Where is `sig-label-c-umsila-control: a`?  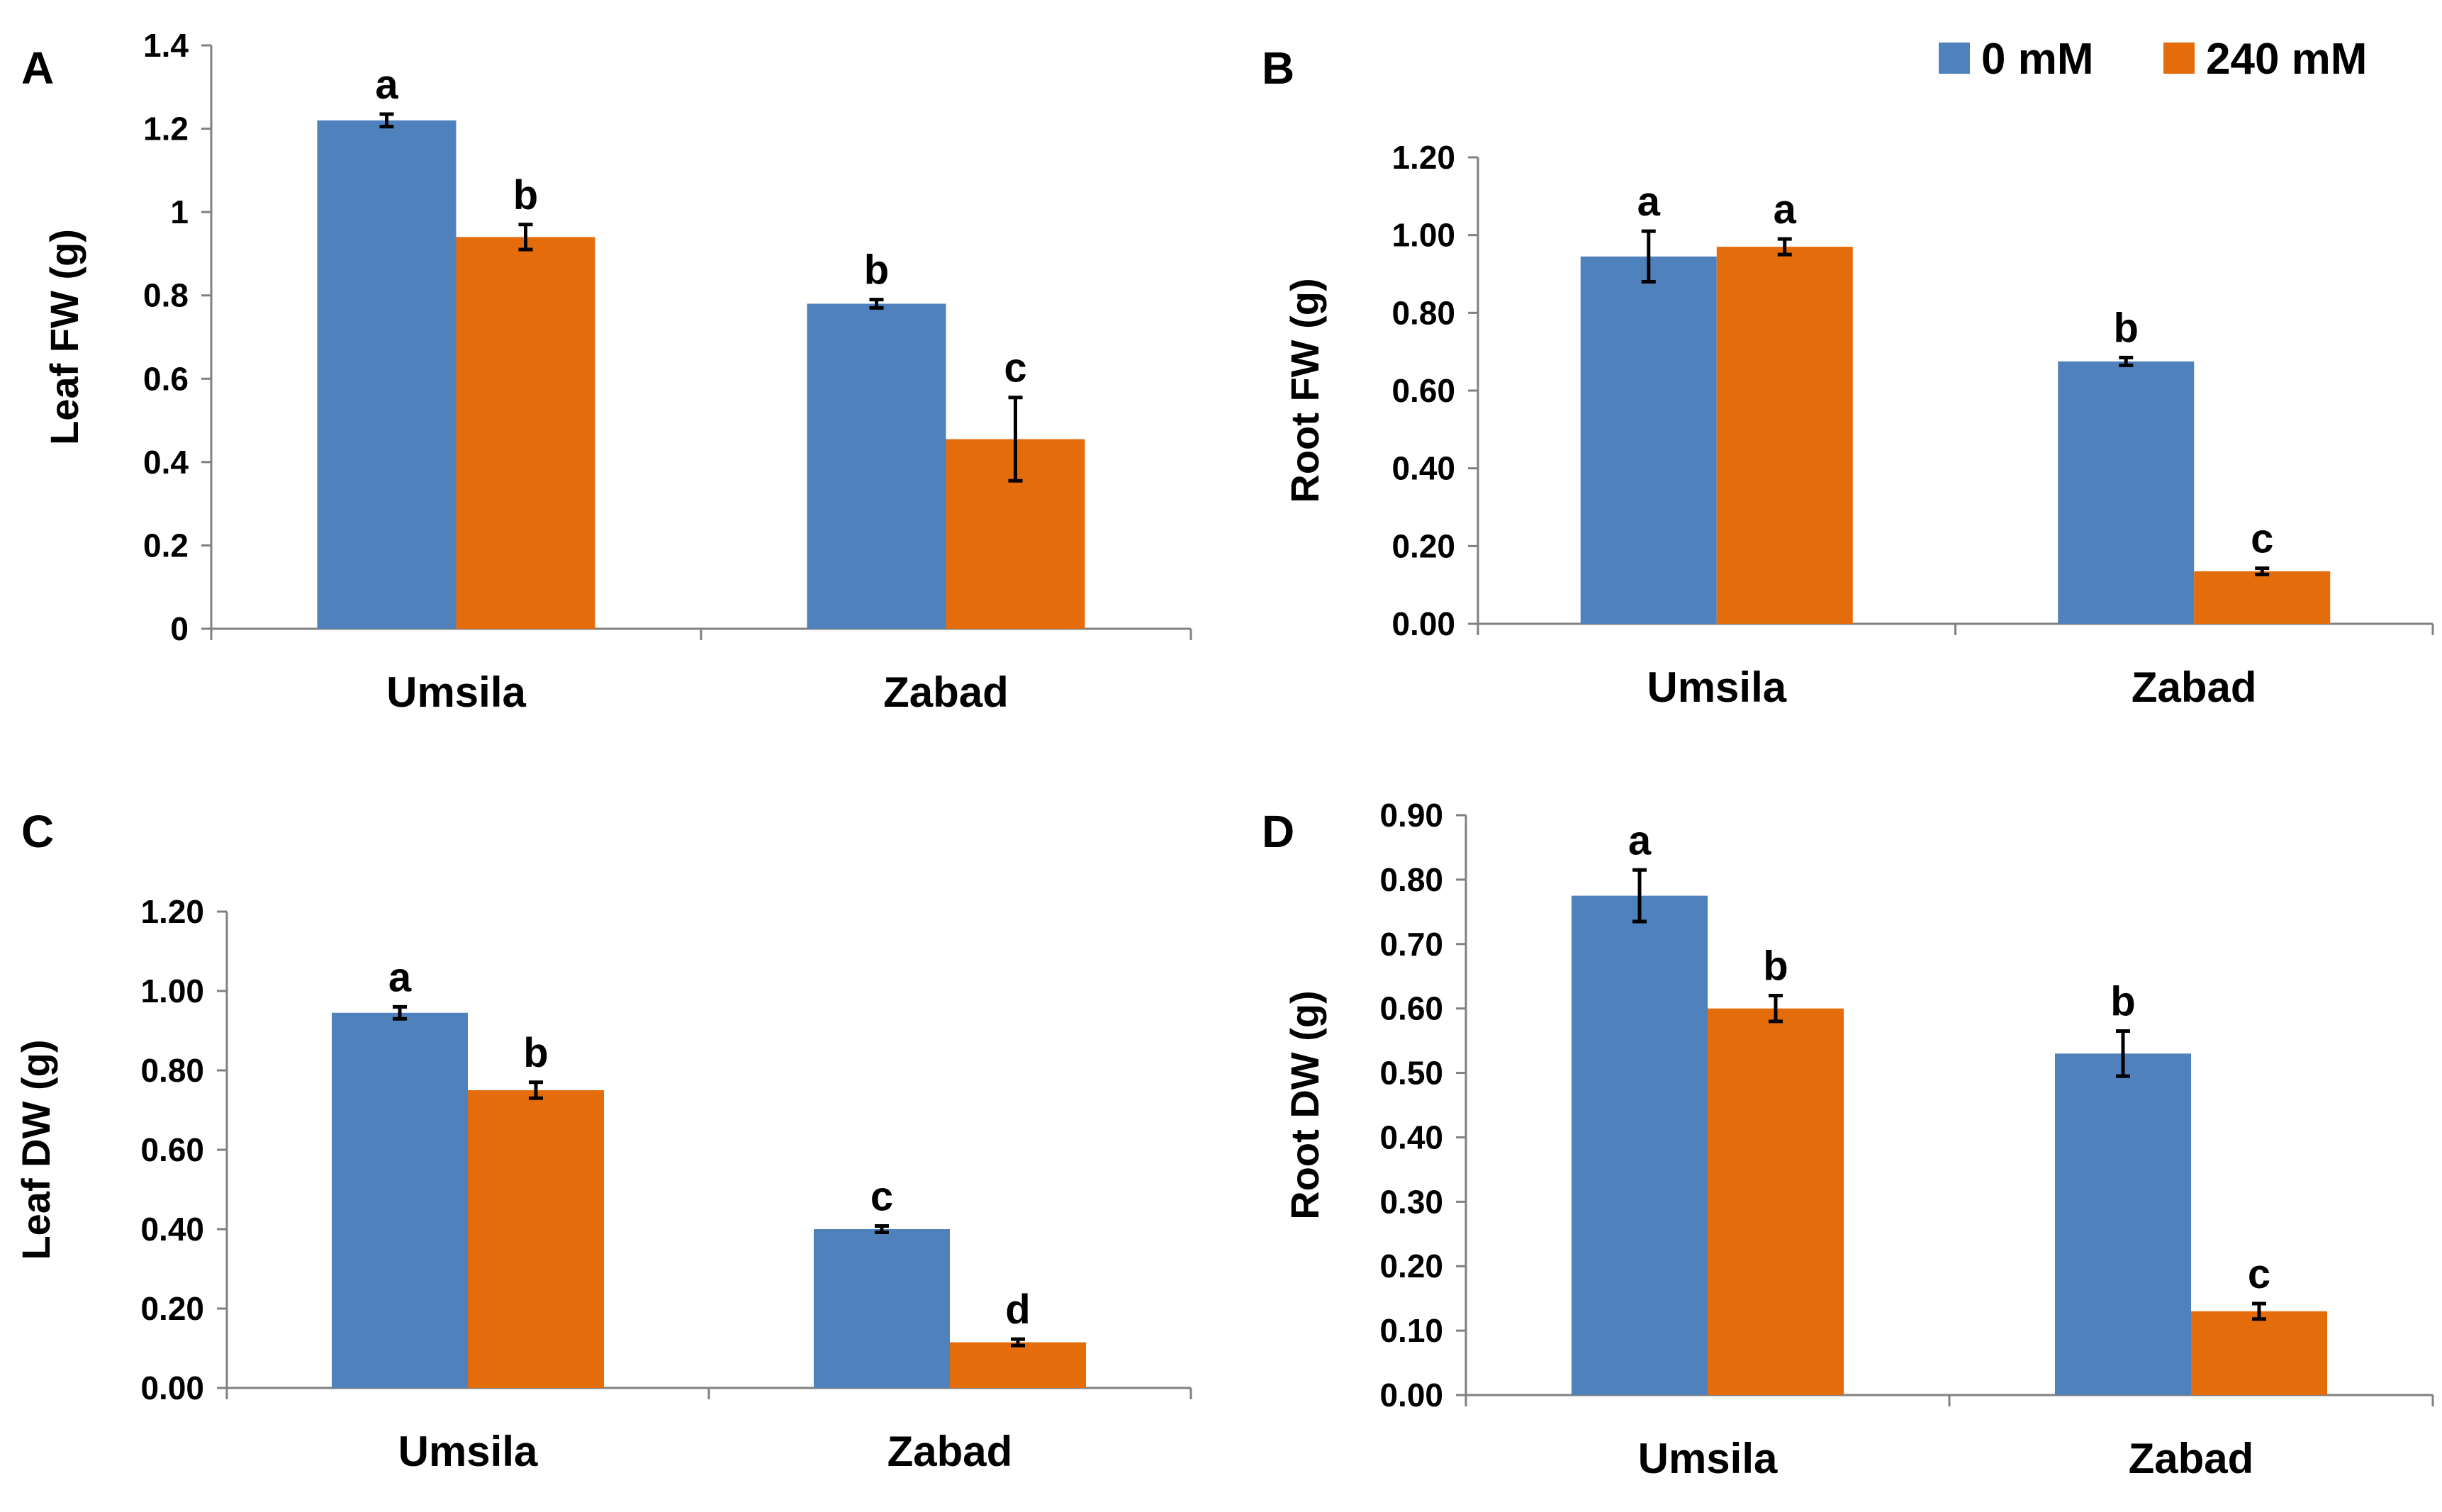
sig-label-c-umsila-control: a is located at coordinates (400, 977).